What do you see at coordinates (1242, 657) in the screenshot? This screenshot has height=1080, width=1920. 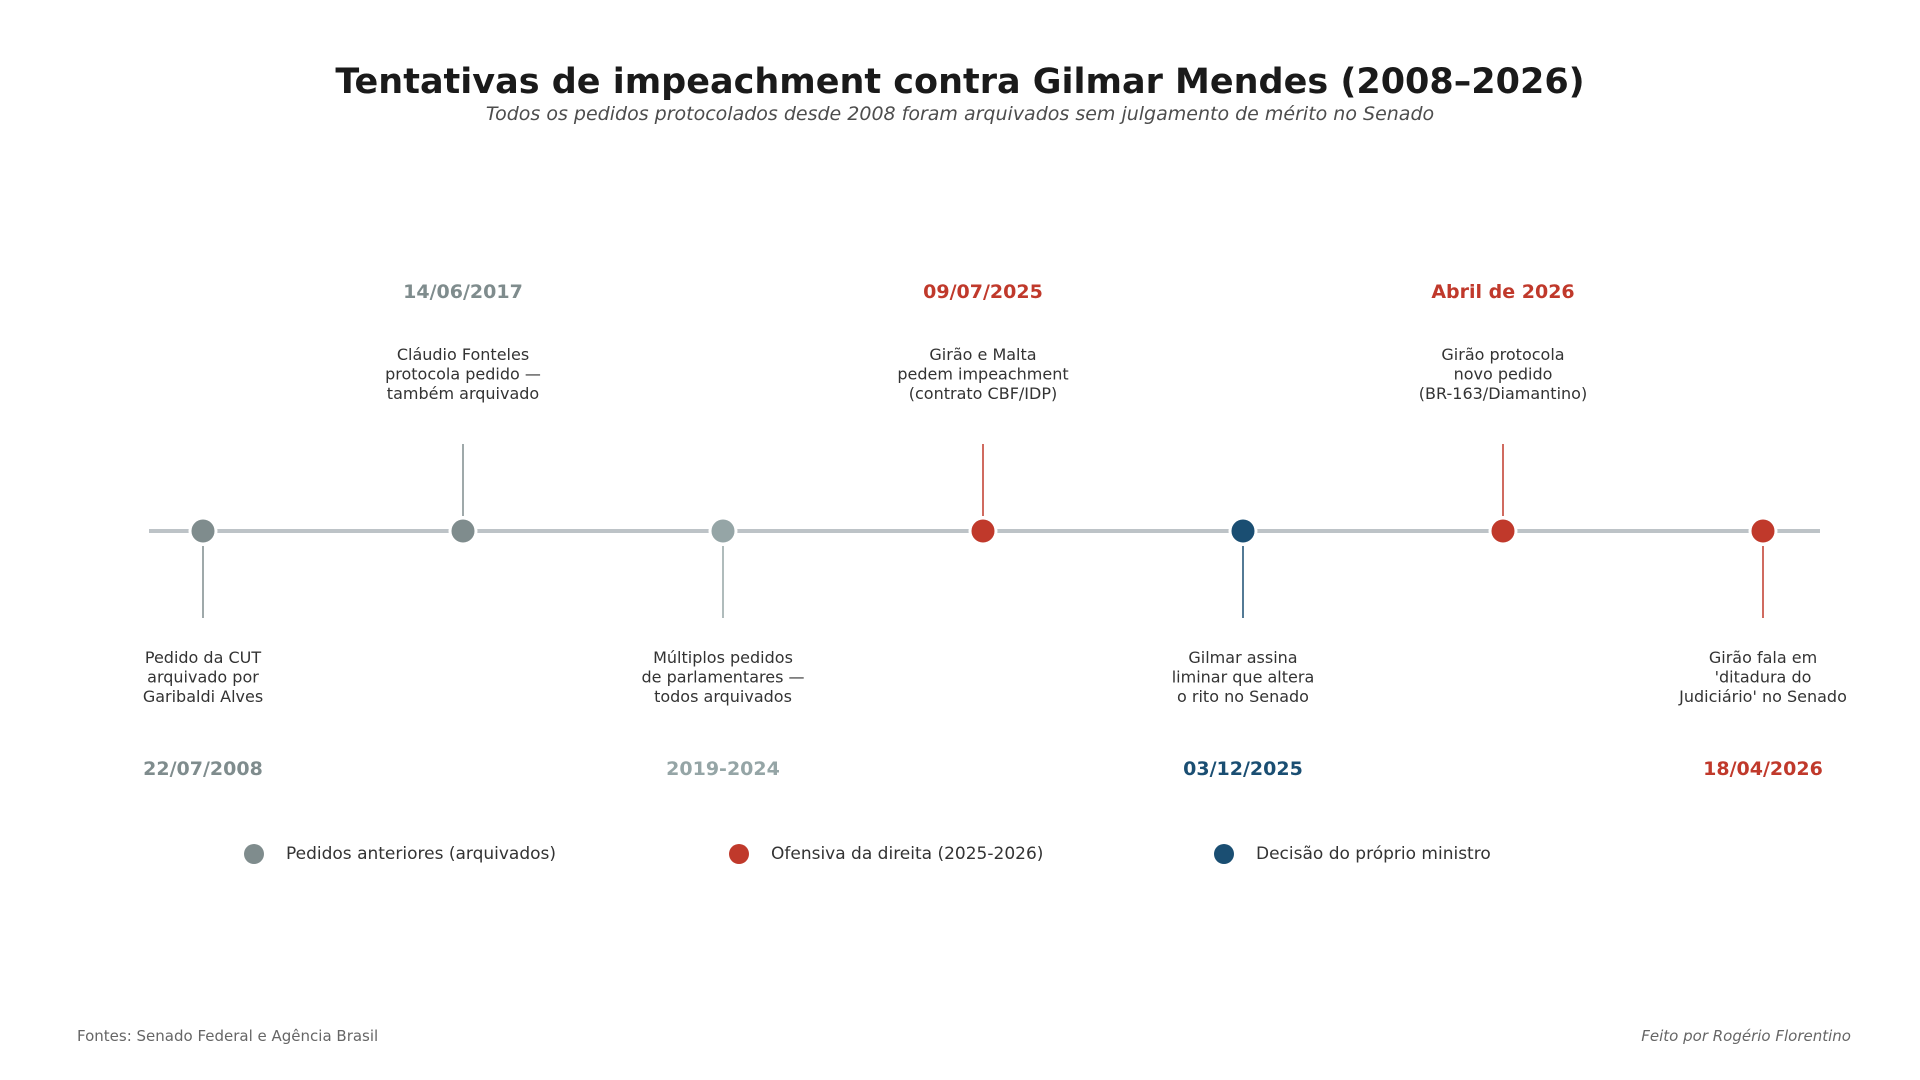 I see `event-description-line: Gilmar assina` at bounding box center [1242, 657].